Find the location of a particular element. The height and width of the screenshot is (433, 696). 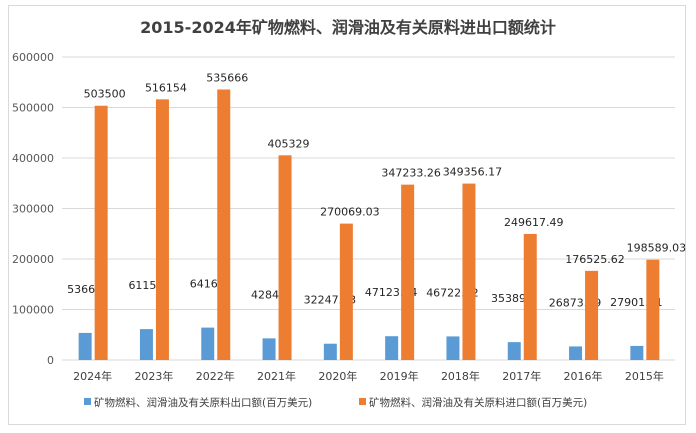

export-data-label: 53660 is located at coordinates (84, 289).